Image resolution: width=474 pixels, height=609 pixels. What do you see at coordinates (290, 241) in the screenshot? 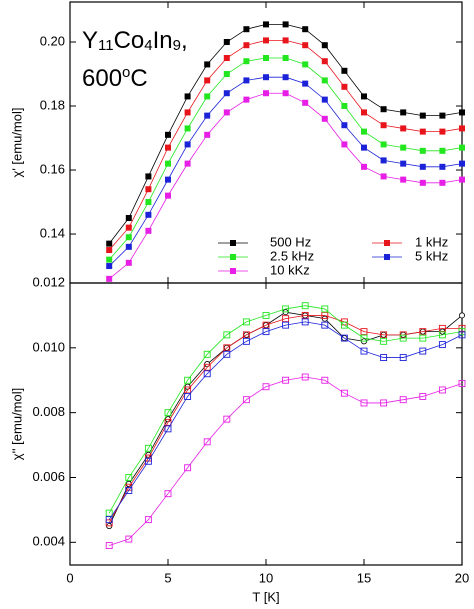
I see `legend-label: 500 Hz` at bounding box center [290, 241].